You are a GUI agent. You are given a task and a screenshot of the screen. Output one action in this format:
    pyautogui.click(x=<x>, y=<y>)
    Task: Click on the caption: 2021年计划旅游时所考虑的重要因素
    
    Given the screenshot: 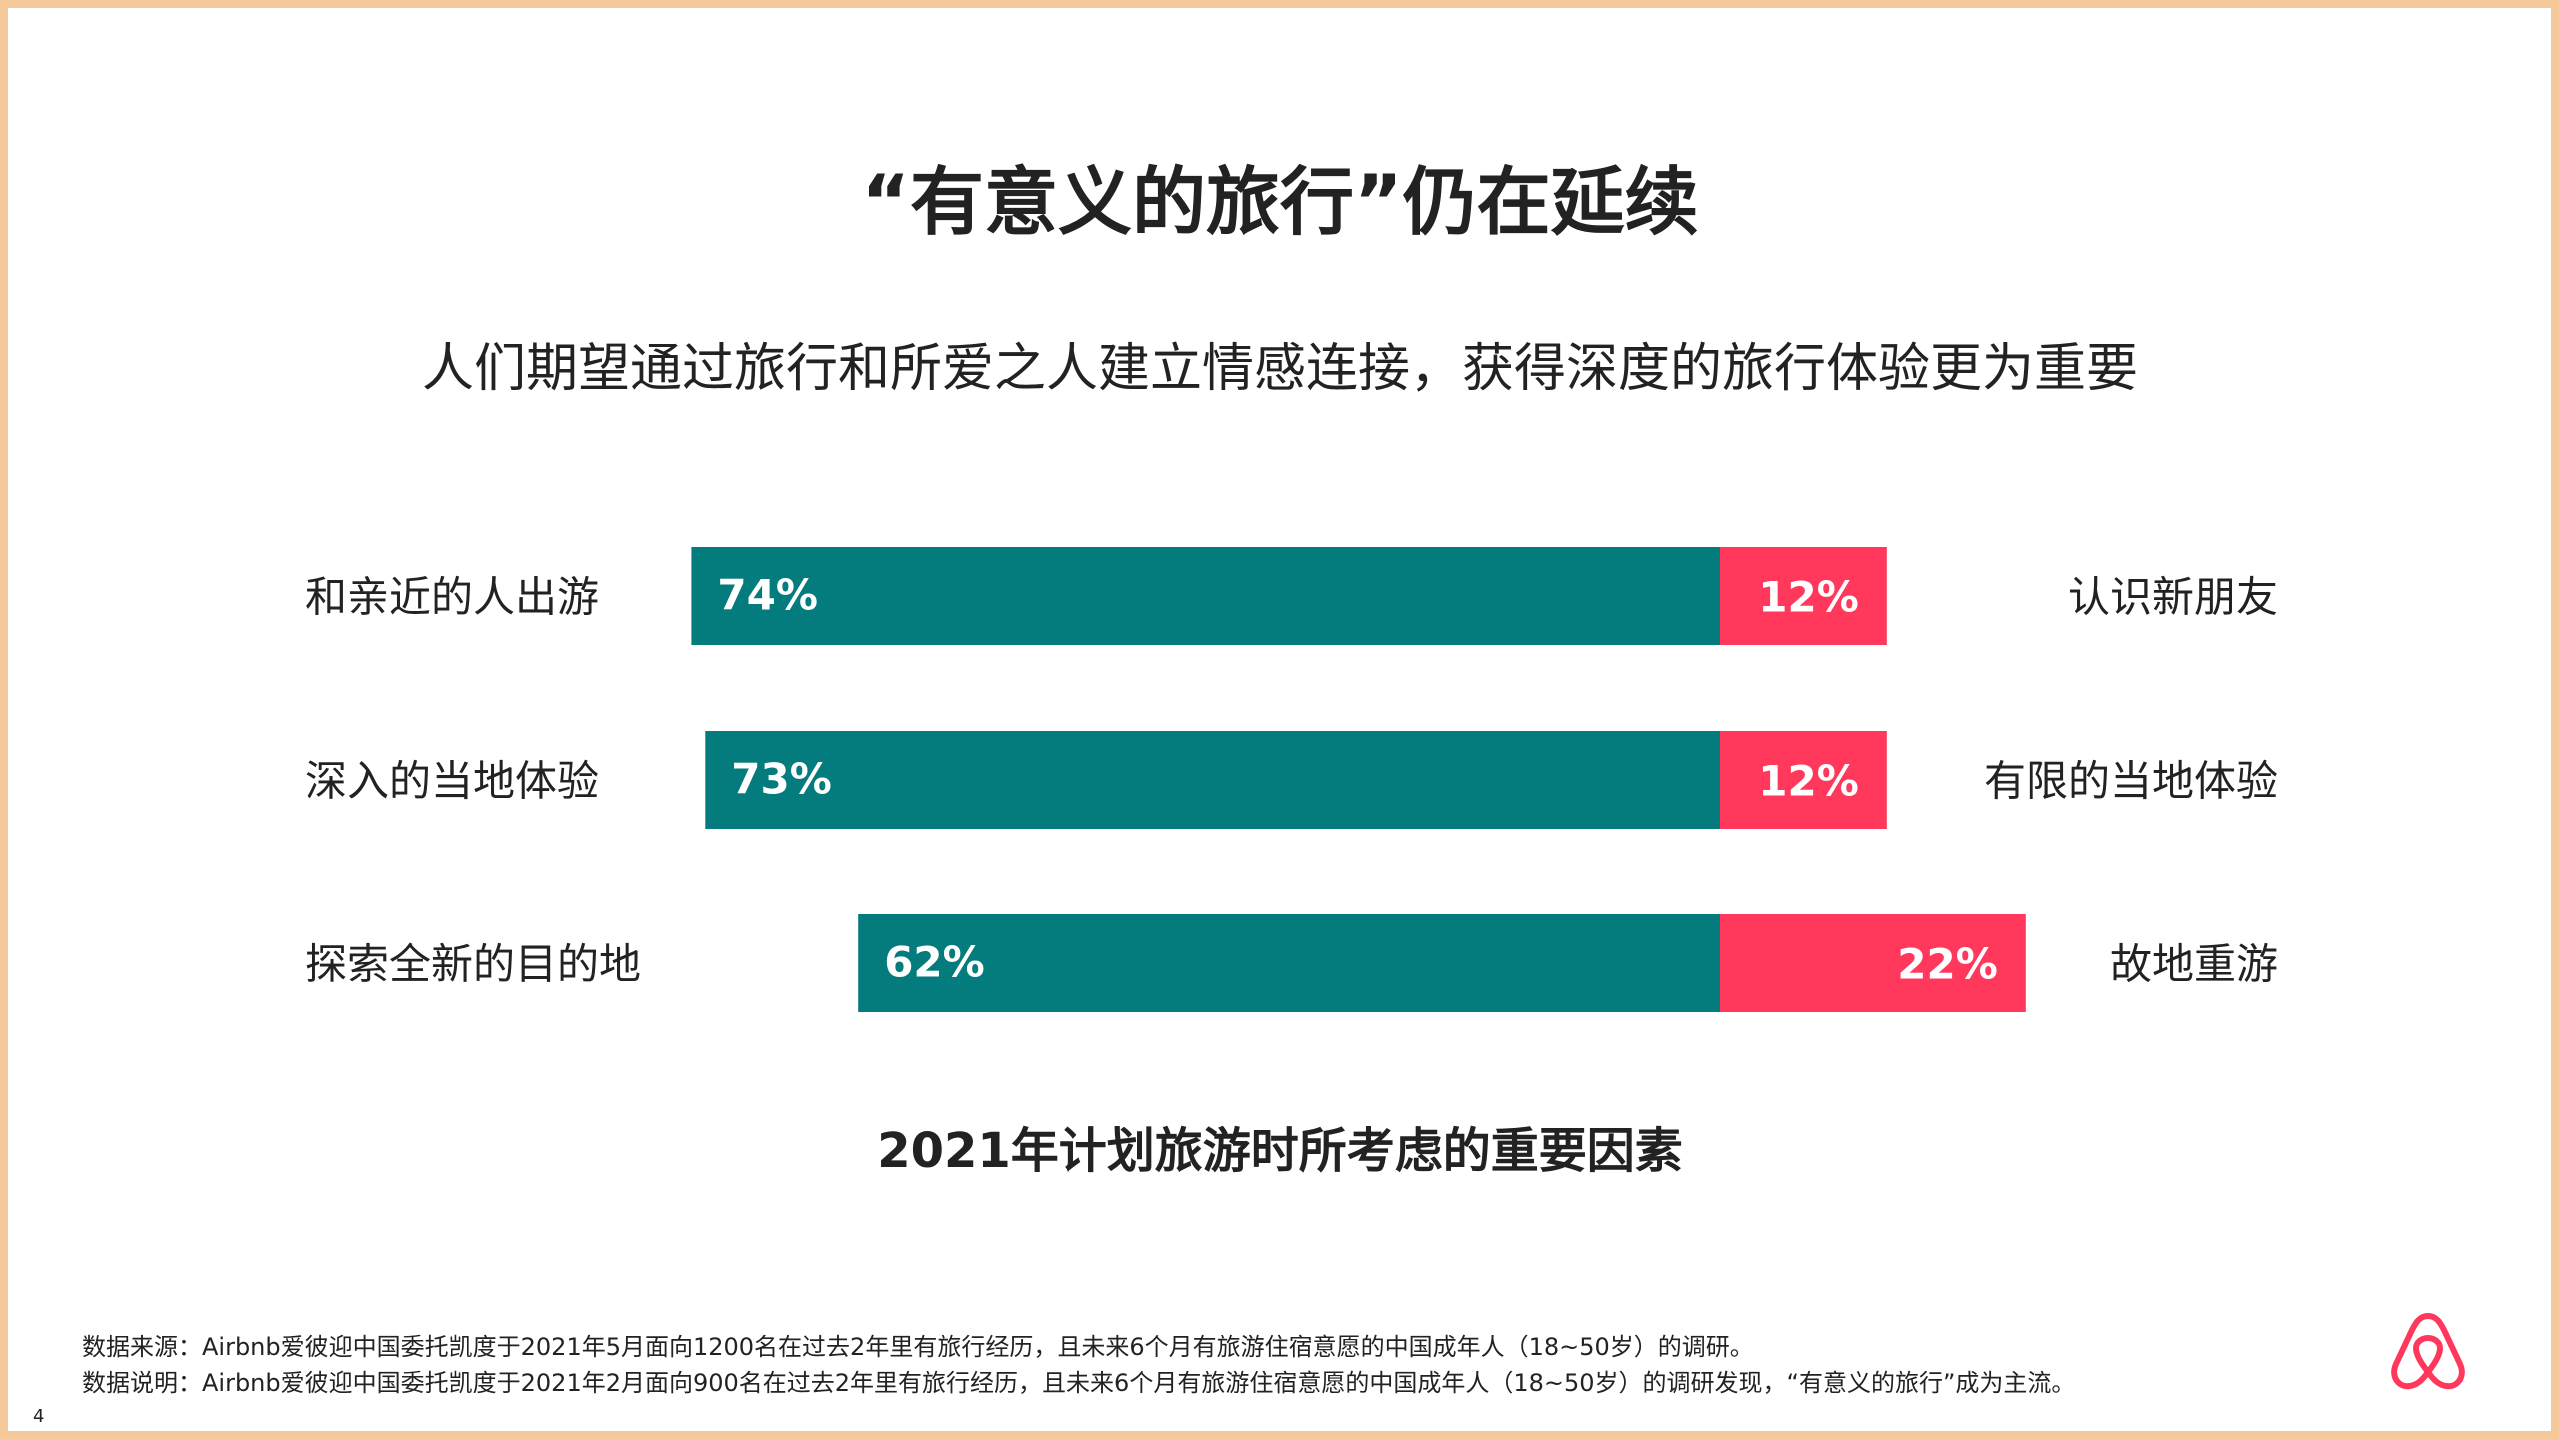 What is the action you would take?
    pyautogui.click(x=1280, y=1151)
    